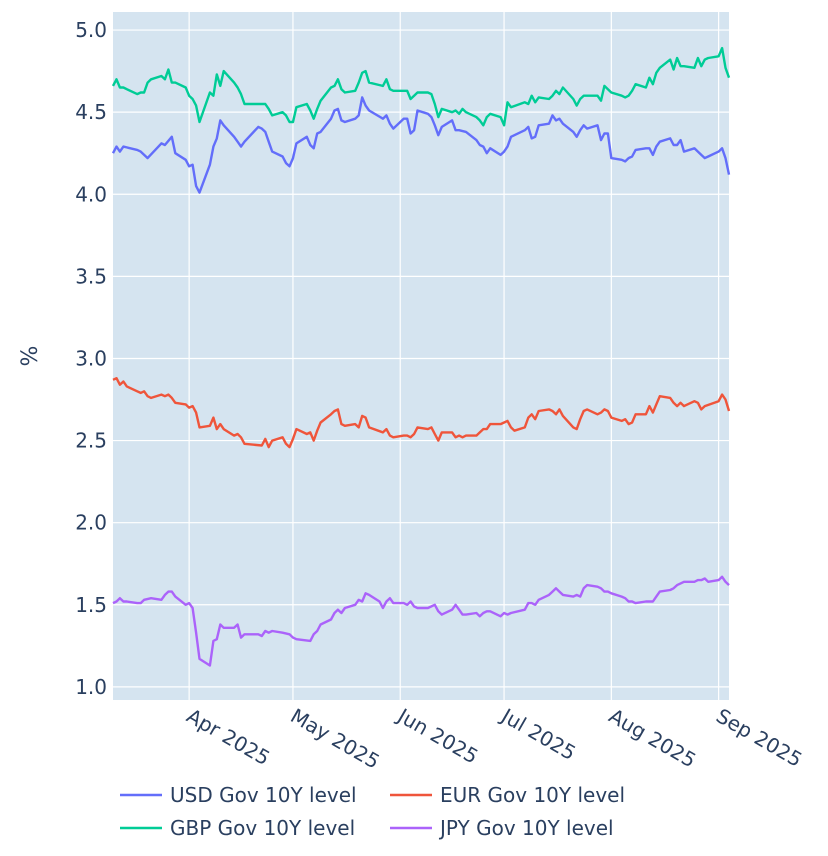  Describe the element at coordinates (437, 736) in the screenshot. I see `x-tick-label: Jun 2025` at that location.